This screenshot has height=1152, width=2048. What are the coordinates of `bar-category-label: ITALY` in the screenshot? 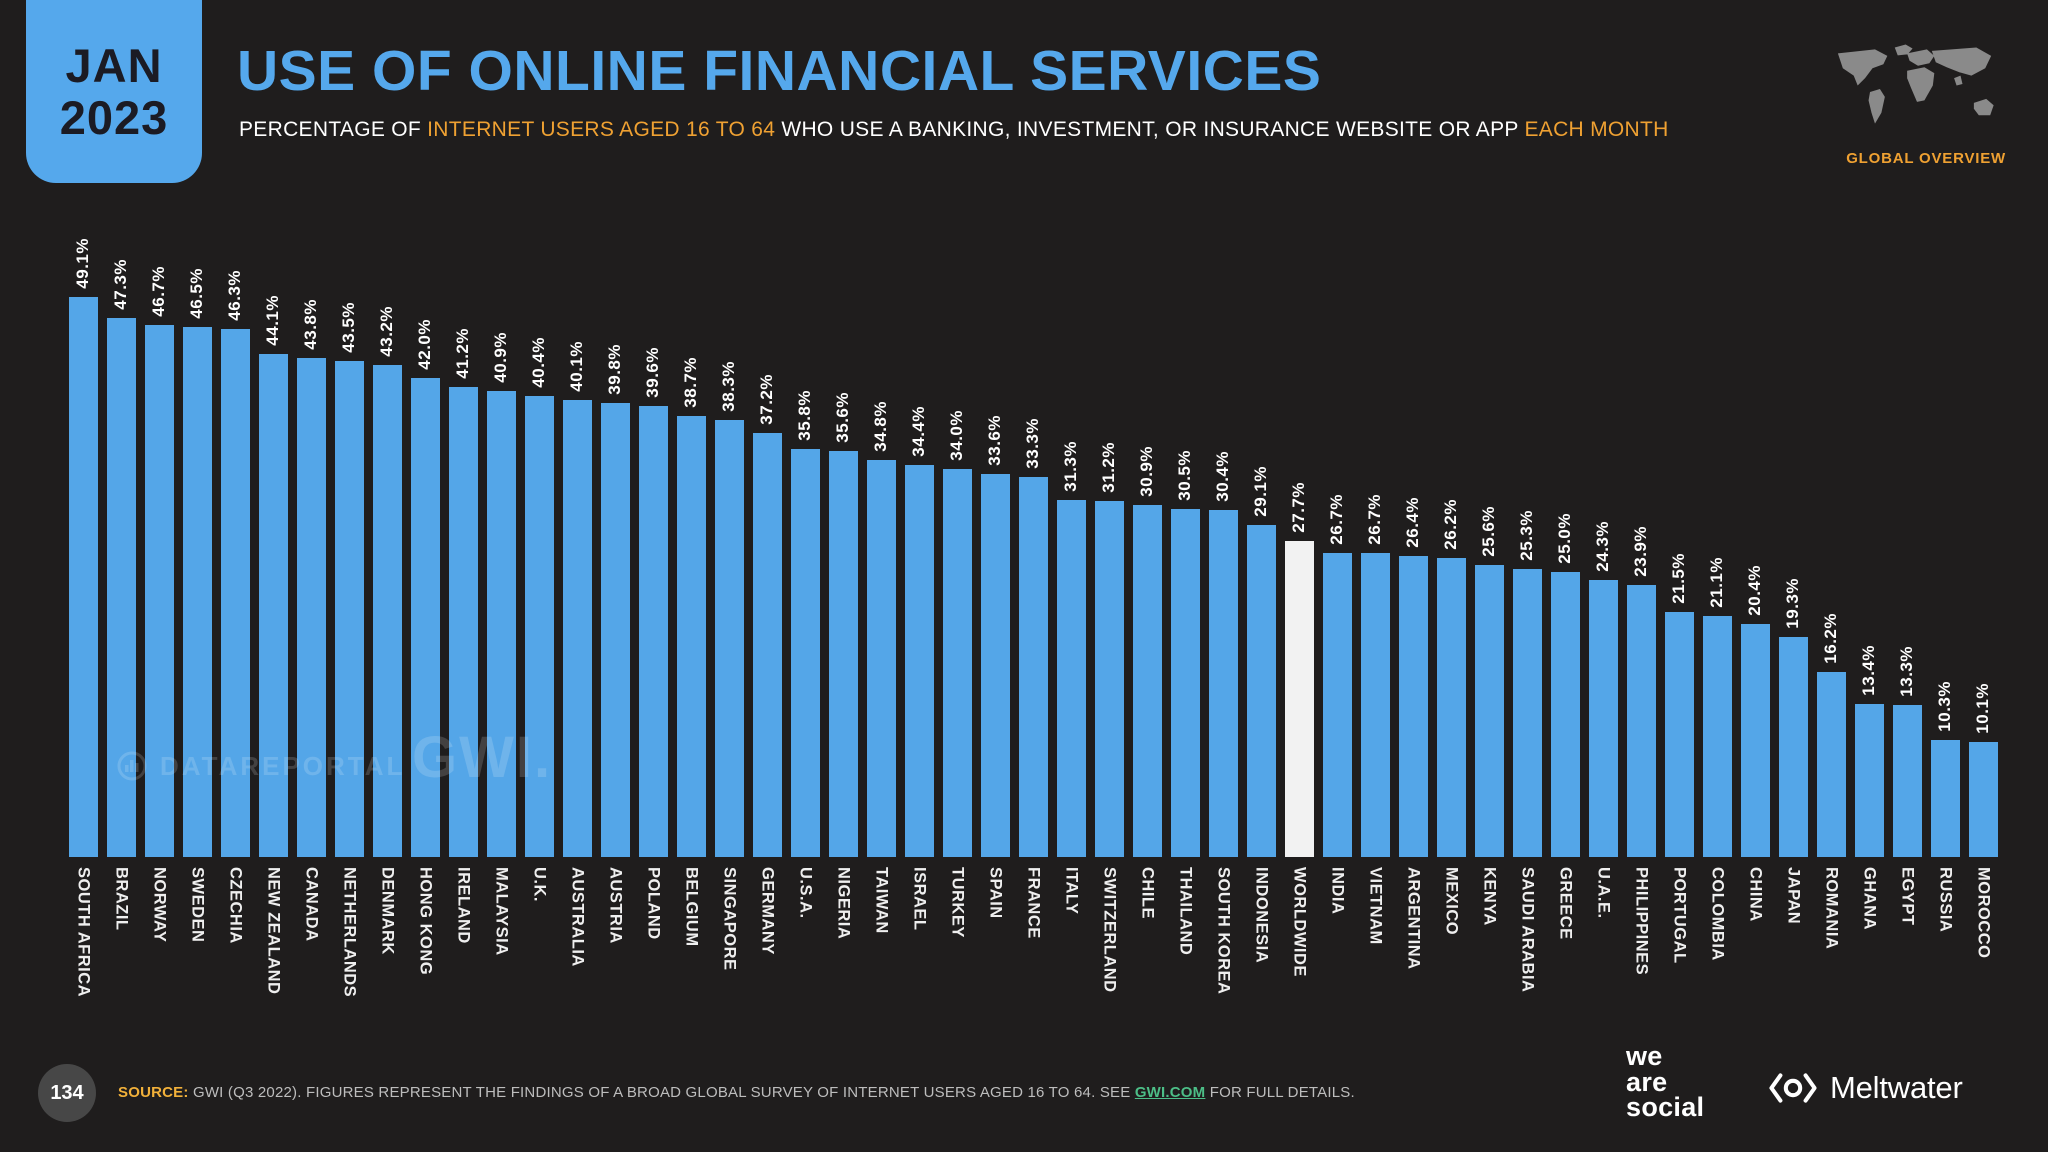 It's located at (1071, 891).